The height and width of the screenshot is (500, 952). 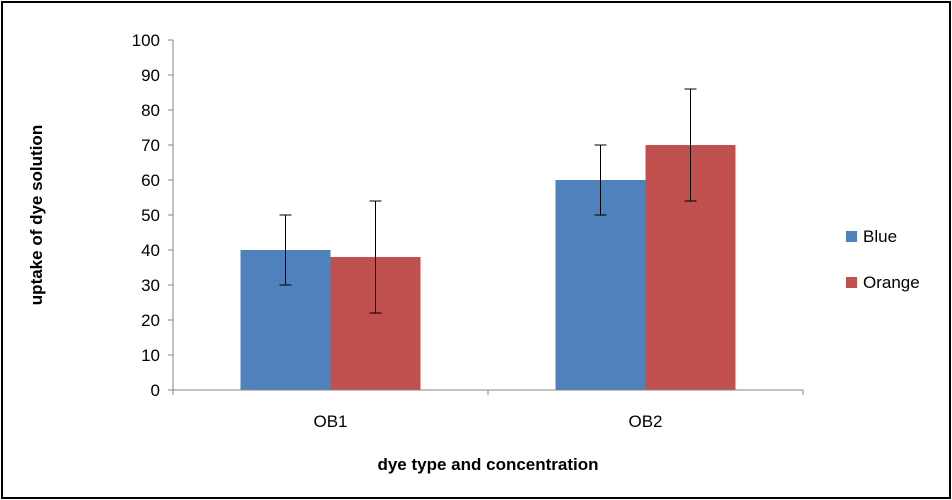 What do you see at coordinates (36, 215) in the screenshot?
I see `y-axis-title: uptake of dye solution` at bounding box center [36, 215].